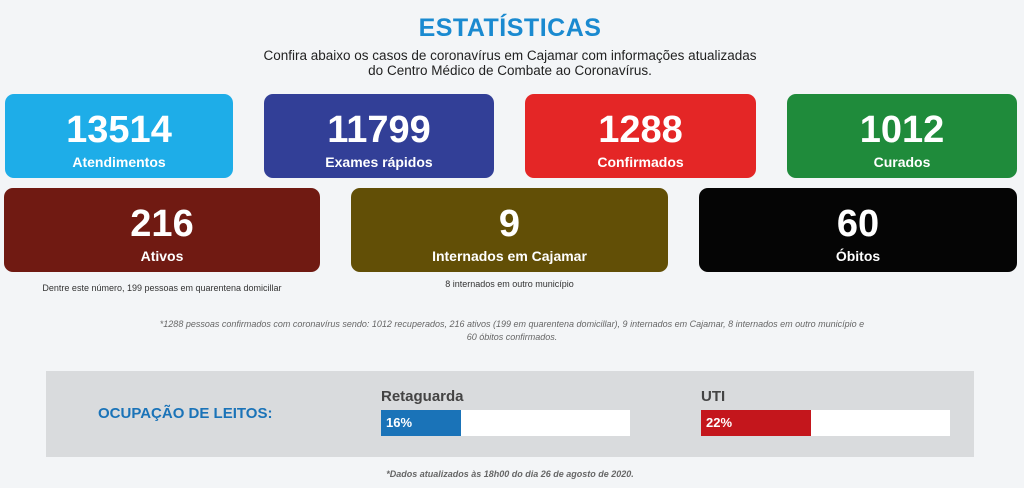  Describe the element at coordinates (902, 130) in the screenshot. I see `stat-value: 1012` at that location.